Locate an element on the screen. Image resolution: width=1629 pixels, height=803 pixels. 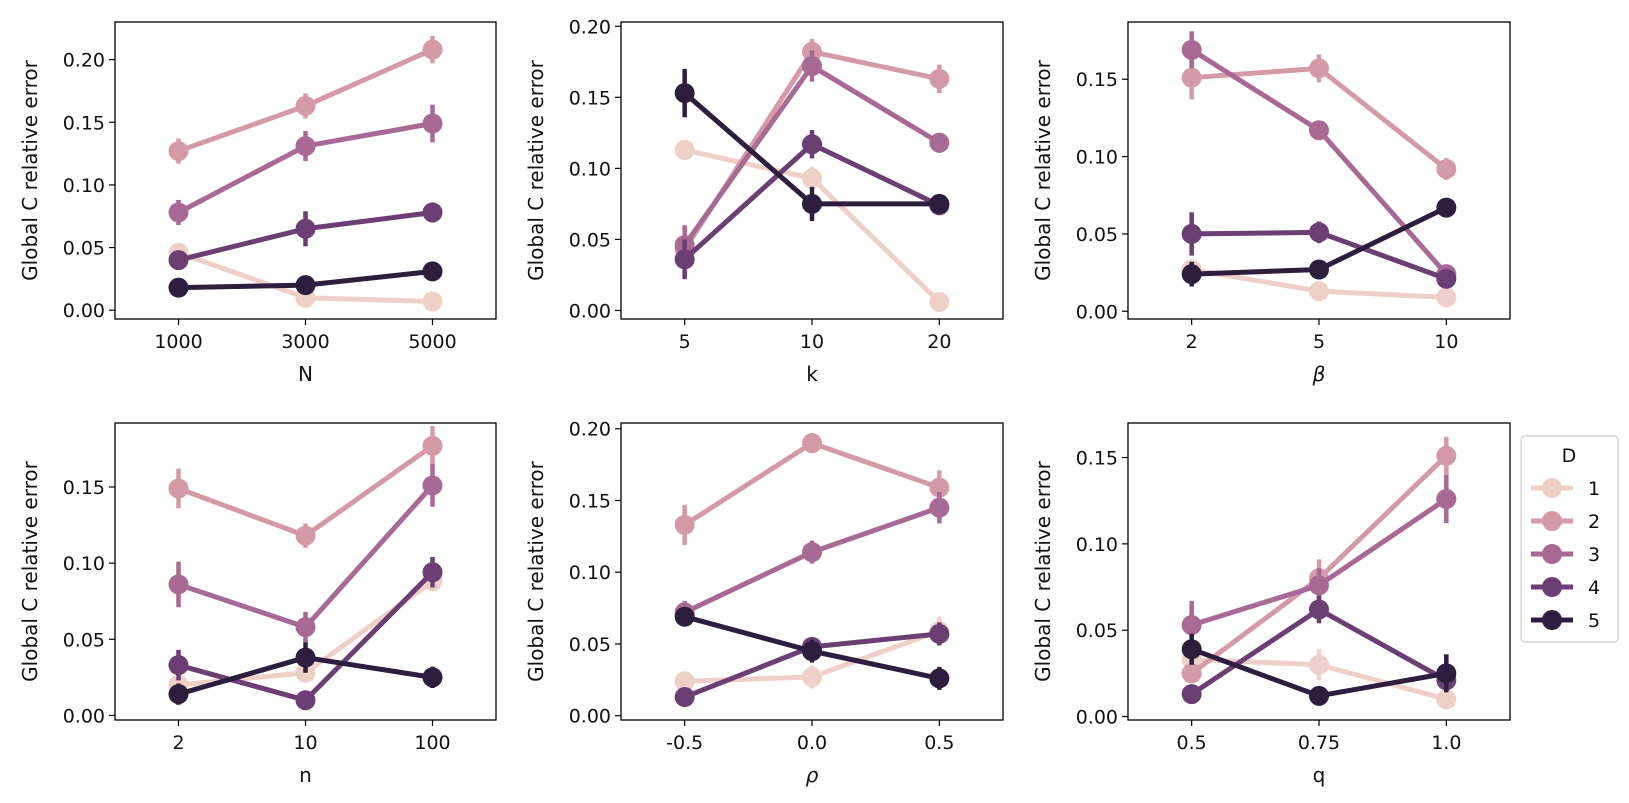
x-axis-label: β is located at coordinates (1319, 374).